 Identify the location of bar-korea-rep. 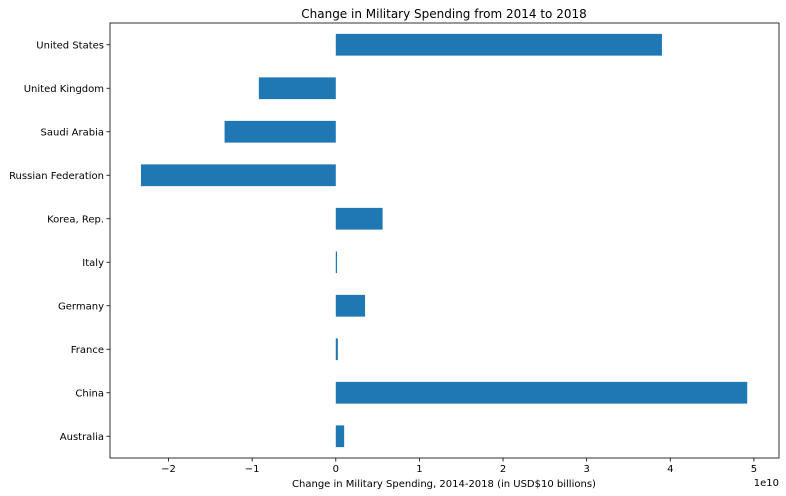
(359, 218).